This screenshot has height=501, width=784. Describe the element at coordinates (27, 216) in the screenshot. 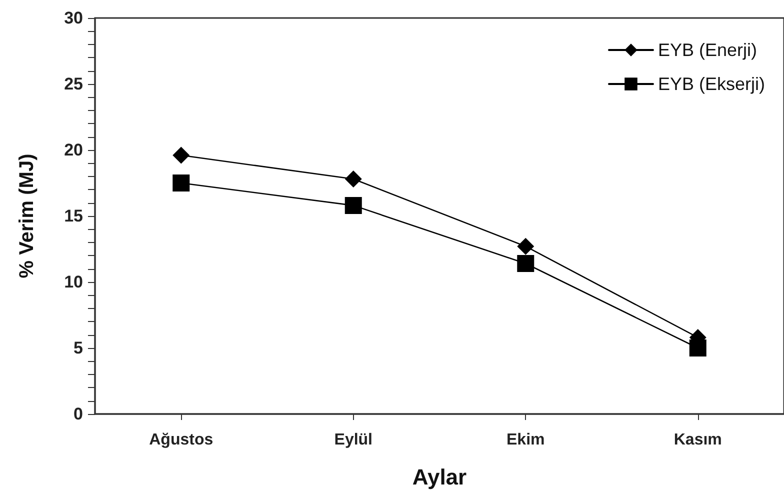

I see `y-axis-title: % Verim (MJ)` at that location.